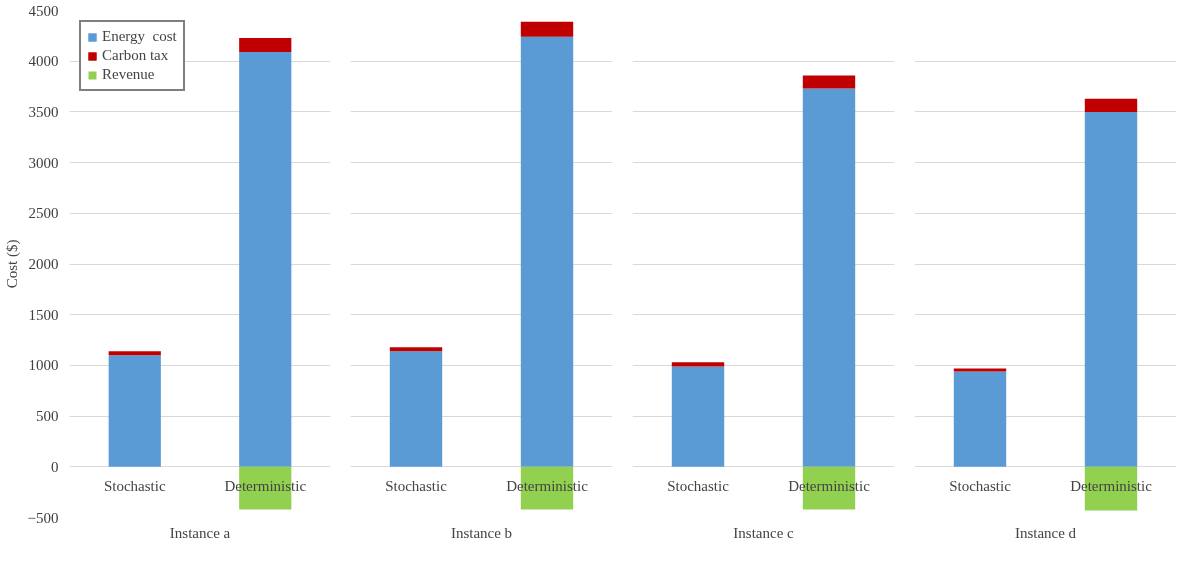 The height and width of the screenshot is (565, 1204). Describe the element at coordinates (139, 36) in the screenshot. I see `legend-label: Energy cost` at that location.